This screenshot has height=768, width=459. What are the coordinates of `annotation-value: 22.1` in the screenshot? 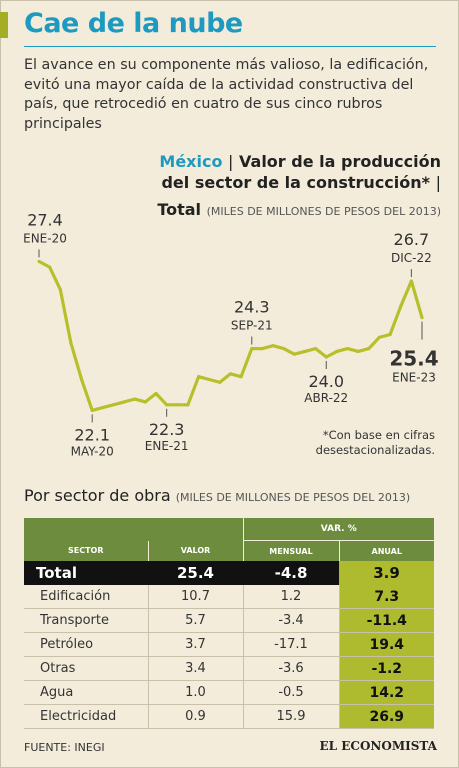 It's located at (92, 434).